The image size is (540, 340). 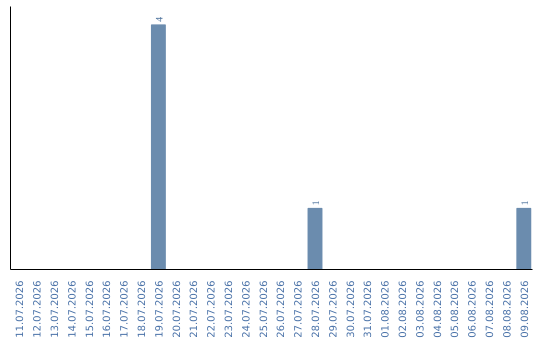 I want to click on x-tick-label: 11.07.2026, so click(x=20, y=309).